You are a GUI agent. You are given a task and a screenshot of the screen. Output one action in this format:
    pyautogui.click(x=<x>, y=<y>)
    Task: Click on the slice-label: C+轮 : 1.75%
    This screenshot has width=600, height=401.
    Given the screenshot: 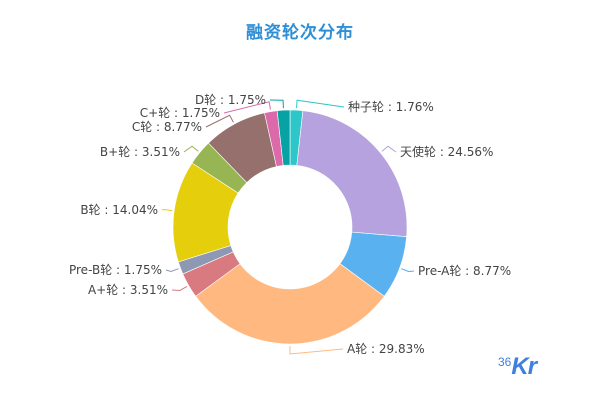 What is the action you would take?
    pyautogui.click(x=180, y=113)
    